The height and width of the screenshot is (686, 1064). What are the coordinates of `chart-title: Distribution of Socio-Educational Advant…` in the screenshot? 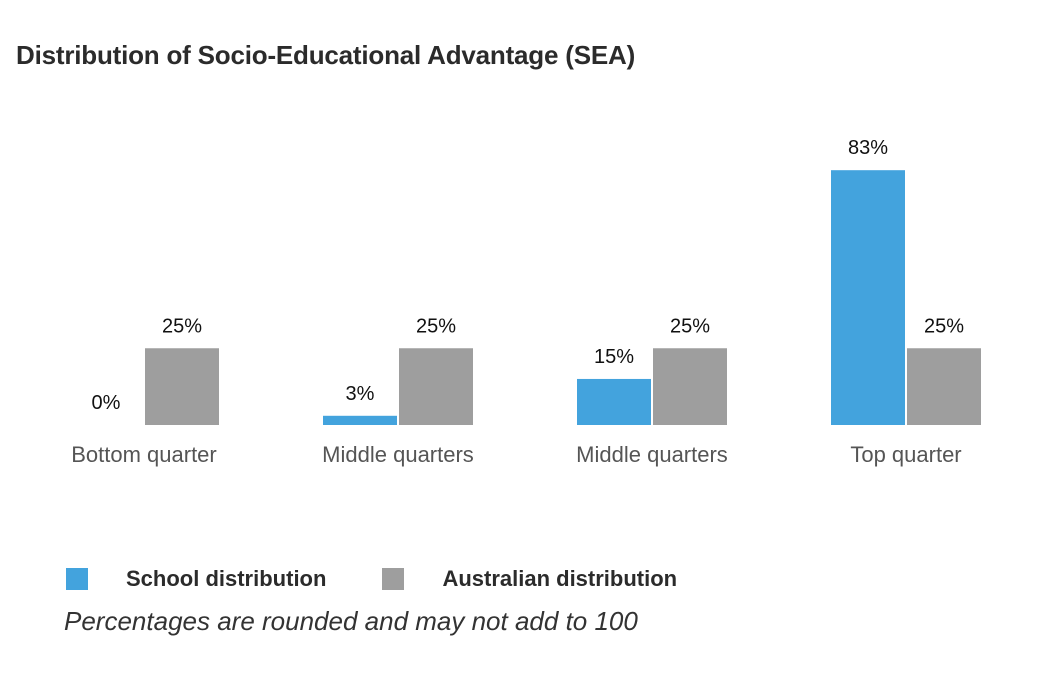 It's located at (326, 55).